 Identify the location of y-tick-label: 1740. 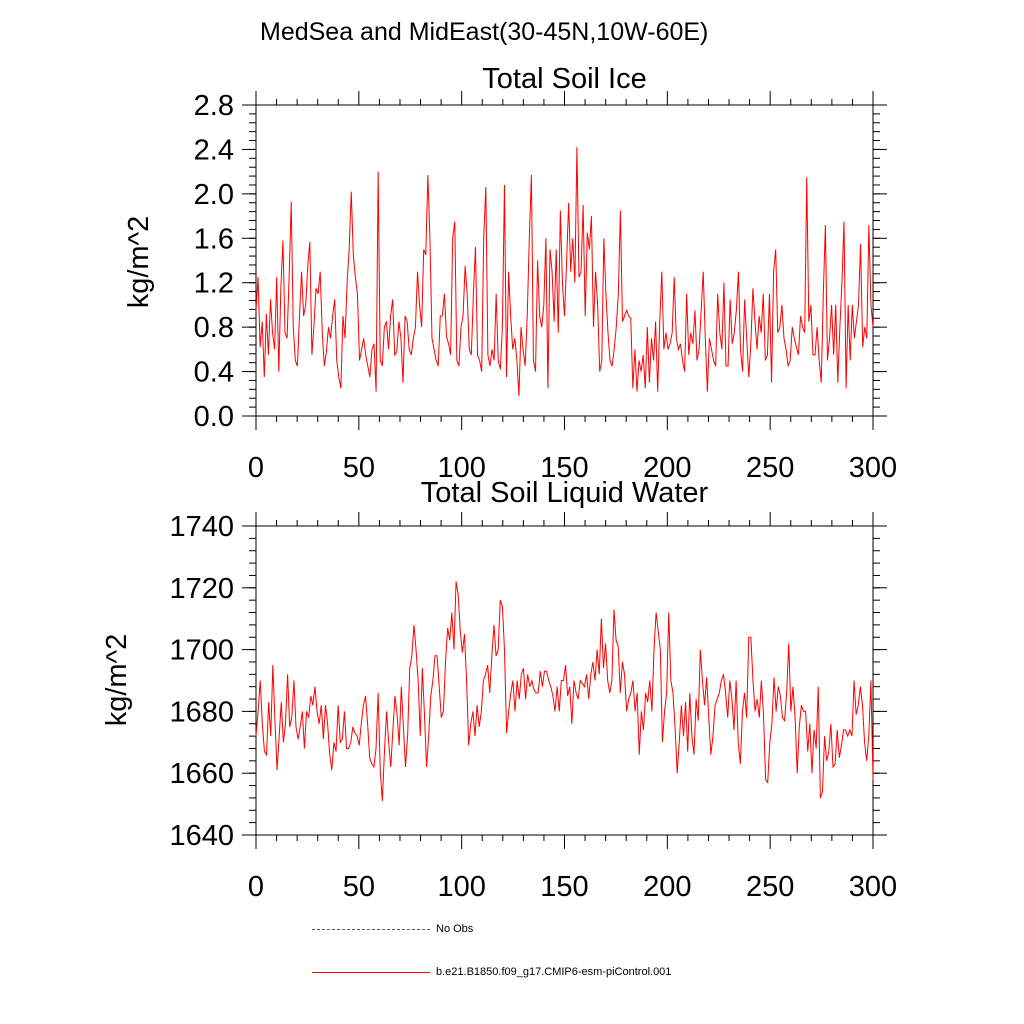
(201, 527).